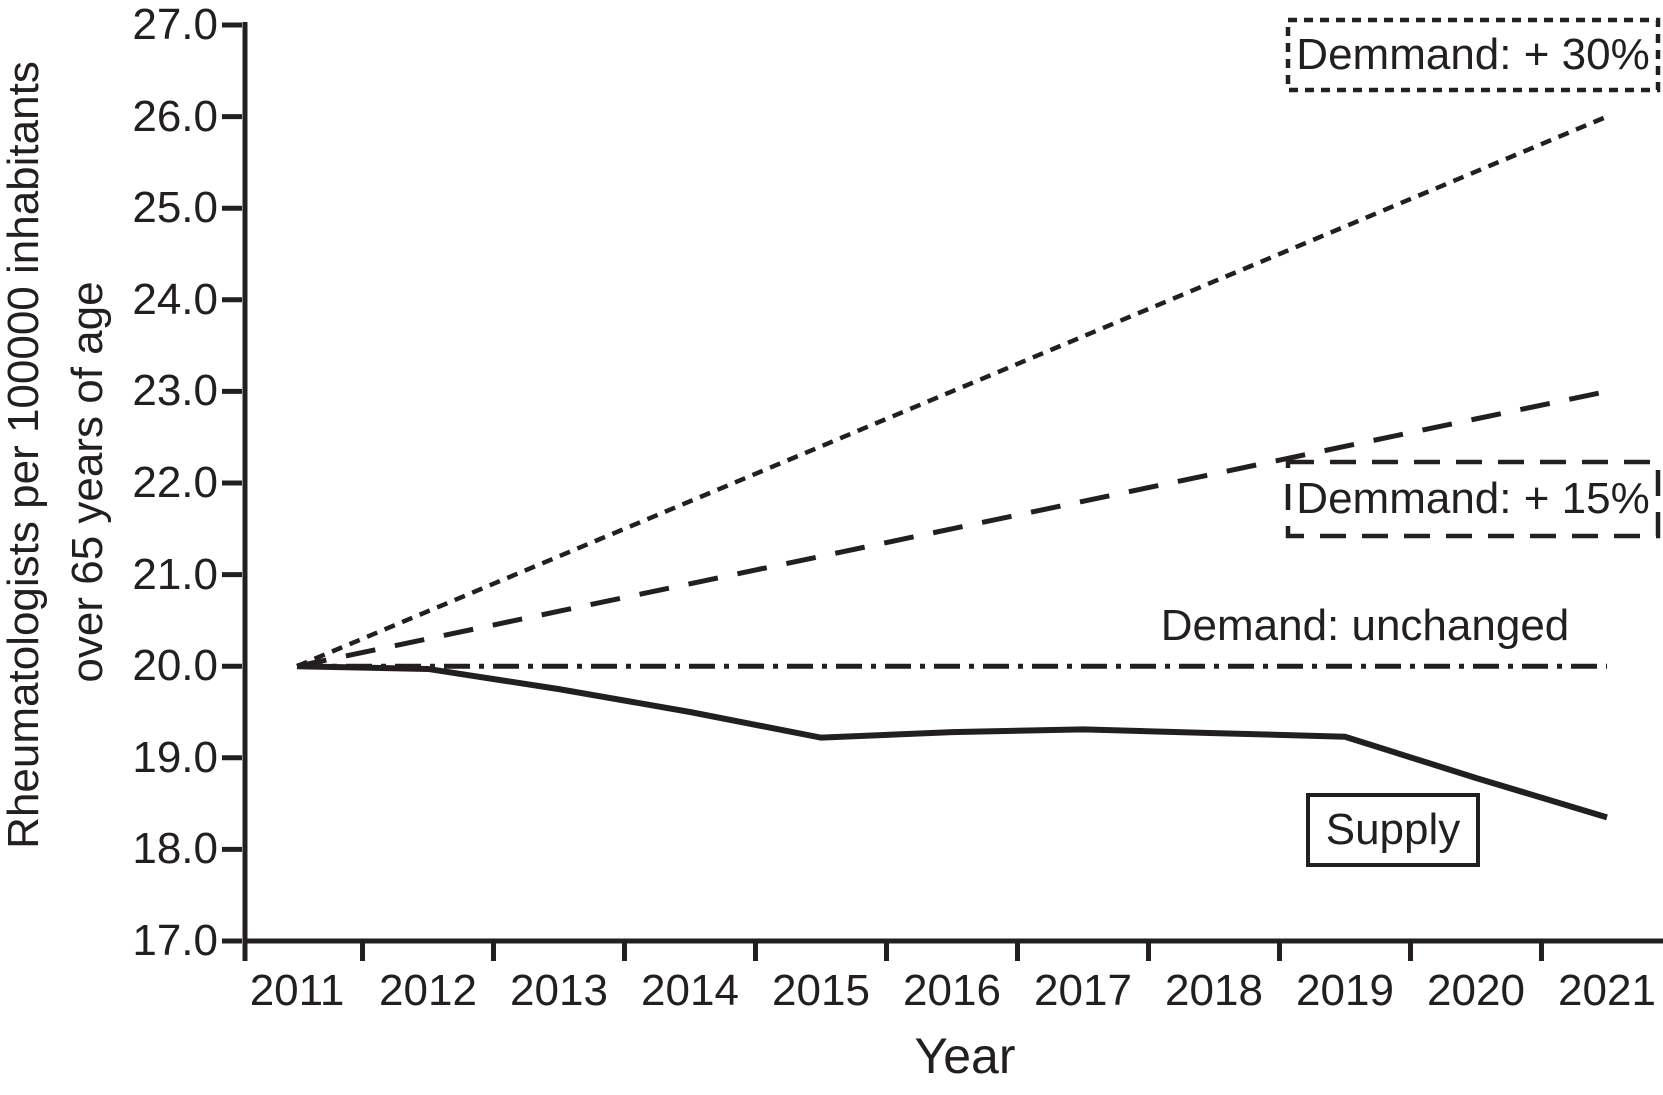 This screenshot has width=1663, height=1095. Describe the element at coordinates (821, 990) in the screenshot. I see `x-tick-label: 2015` at that location.